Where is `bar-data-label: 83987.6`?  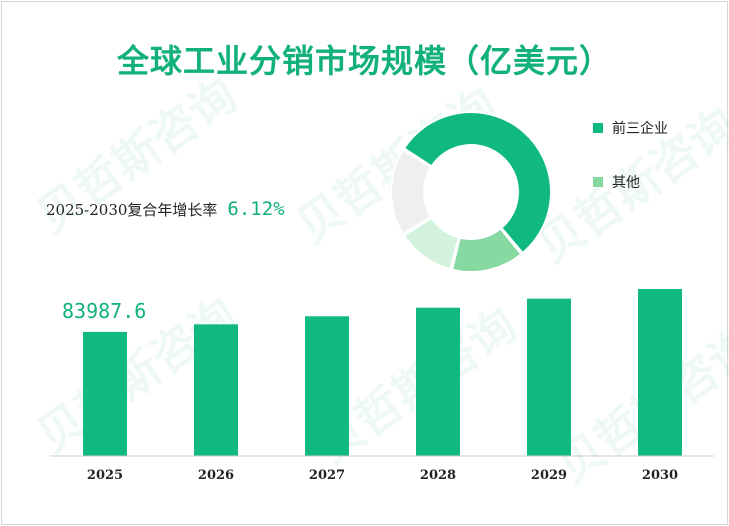 bar-data-label: 83987.6 is located at coordinates (104, 311).